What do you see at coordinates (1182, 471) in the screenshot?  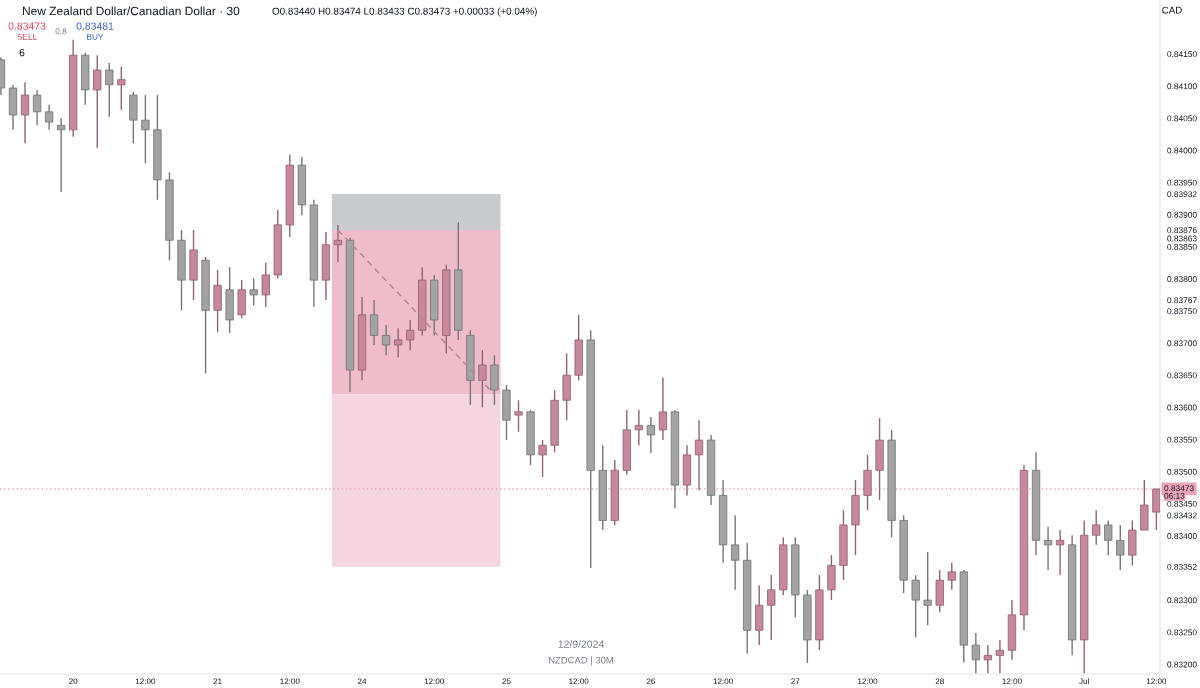 I see `y-tick-label: 0.83500` at bounding box center [1182, 471].